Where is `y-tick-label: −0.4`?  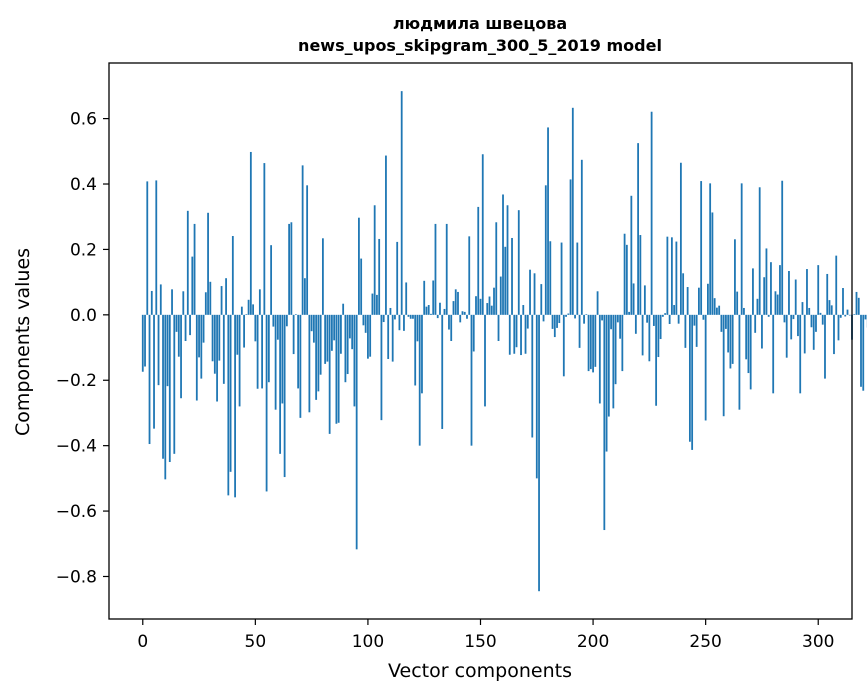
y-tick-label: −0.4 is located at coordinates (76, 447).